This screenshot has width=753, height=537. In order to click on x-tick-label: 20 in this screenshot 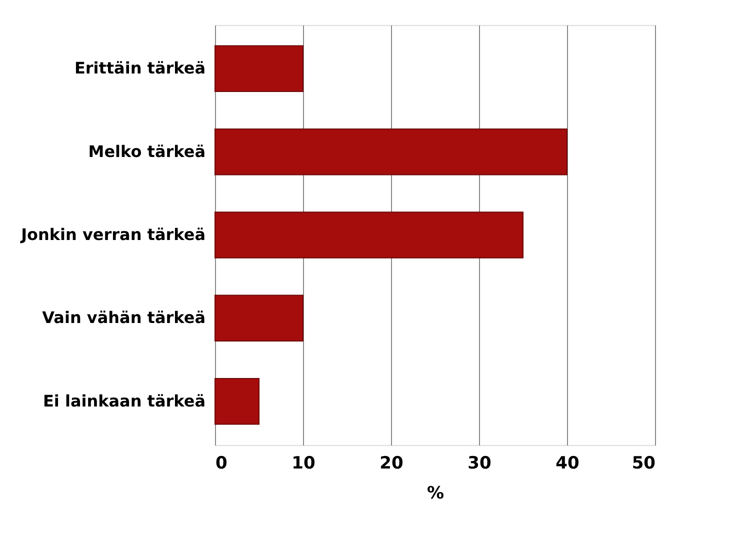, I will do `click(392, 464)`.